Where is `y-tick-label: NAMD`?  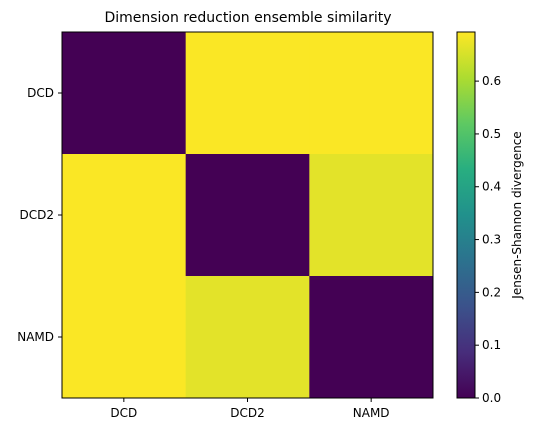
y-tick-label: NAMD is located at coordinates (35, 337).